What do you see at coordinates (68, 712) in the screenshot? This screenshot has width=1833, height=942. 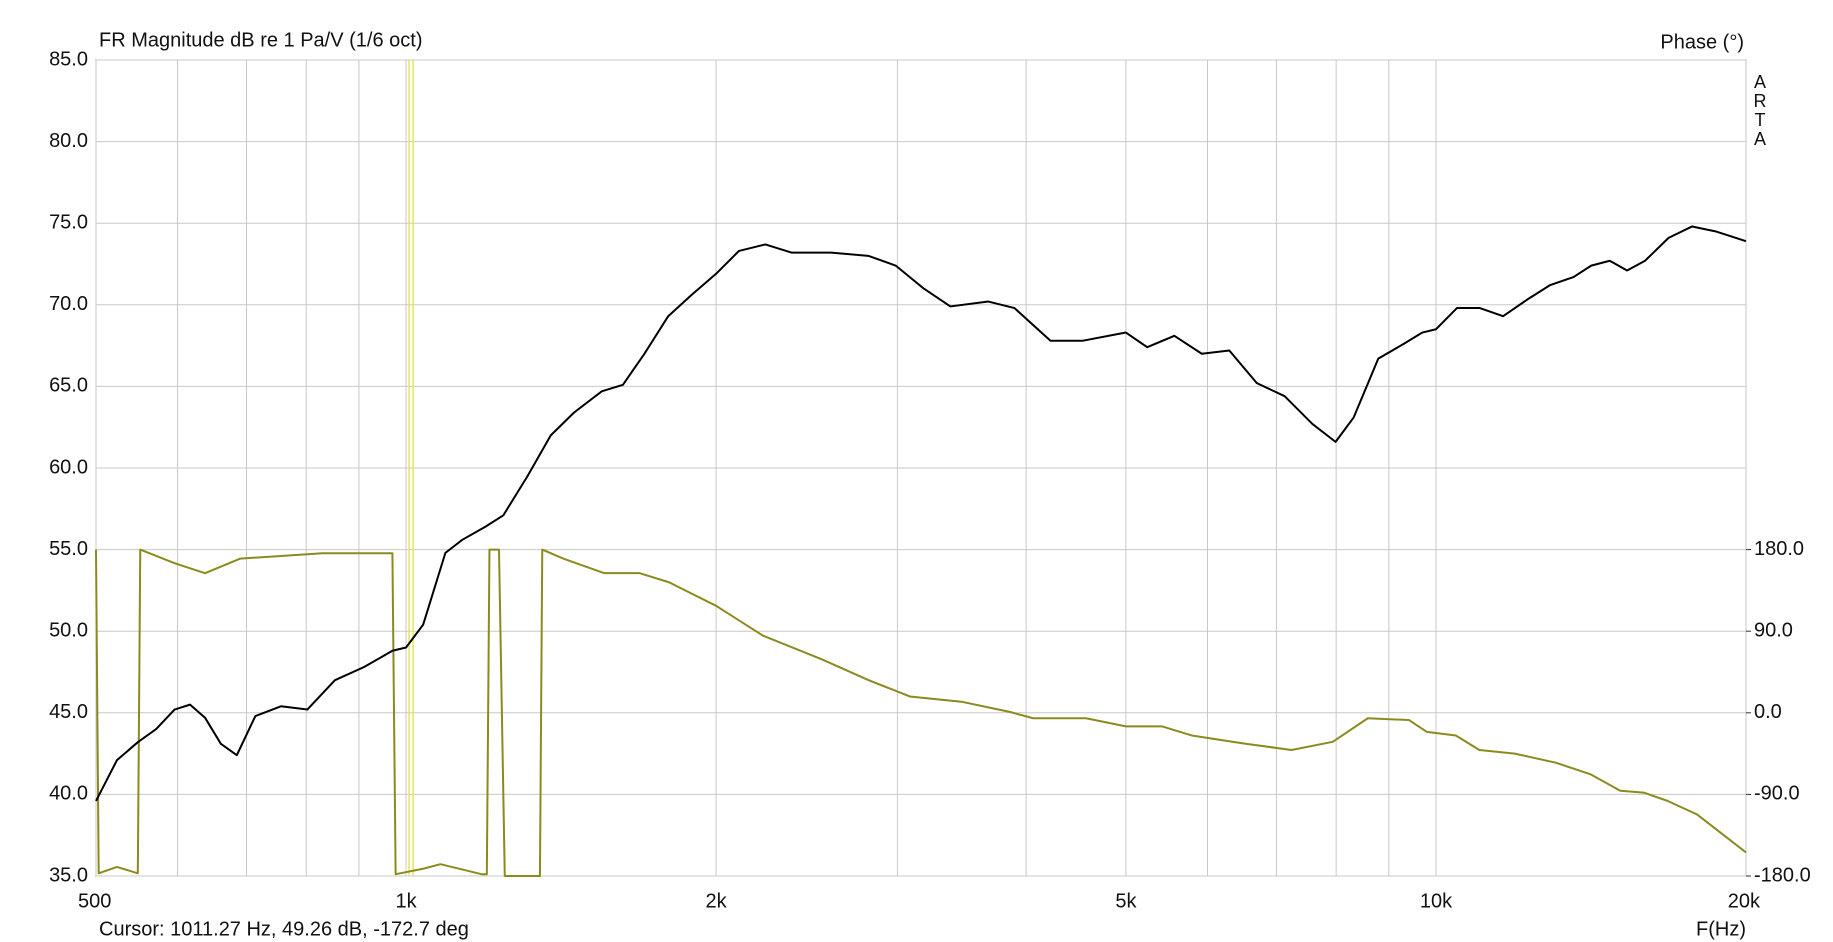 I see `y-tick-label: 45.0` at bounding box center [68, 712].